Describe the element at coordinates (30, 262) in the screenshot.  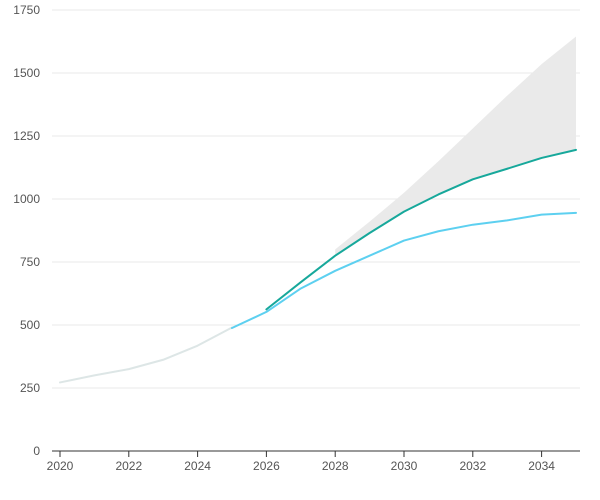
I see `y-tick-label: 750` at that location.